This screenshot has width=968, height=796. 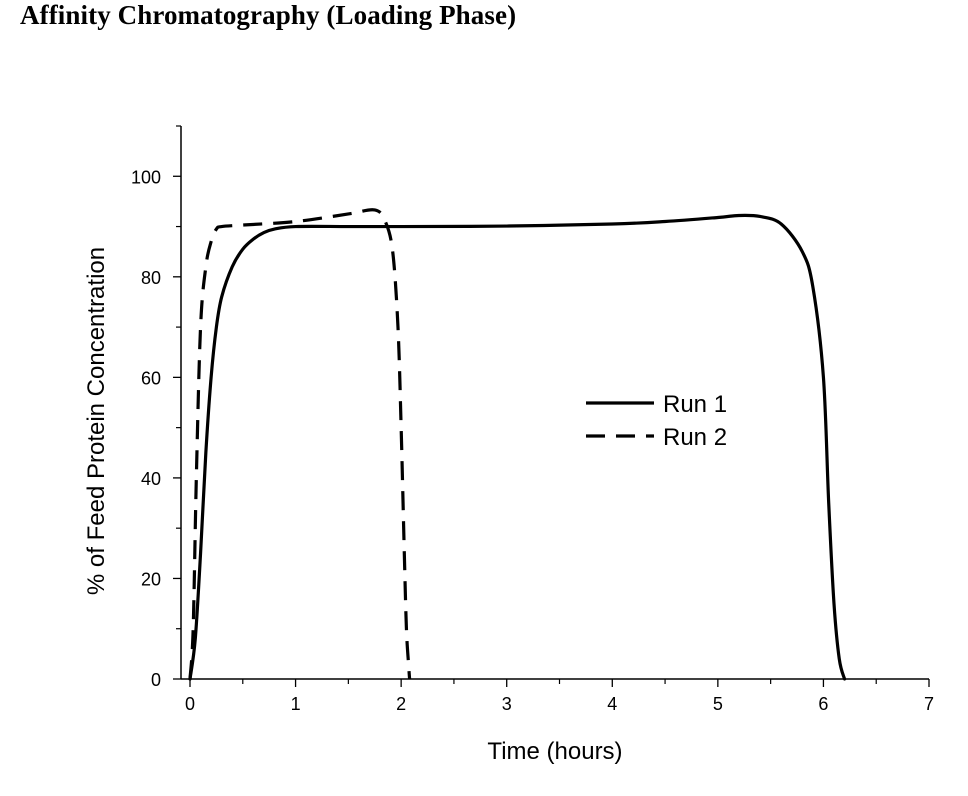 I want to click on x-tick-label: 7, so click(x=929, y=704).